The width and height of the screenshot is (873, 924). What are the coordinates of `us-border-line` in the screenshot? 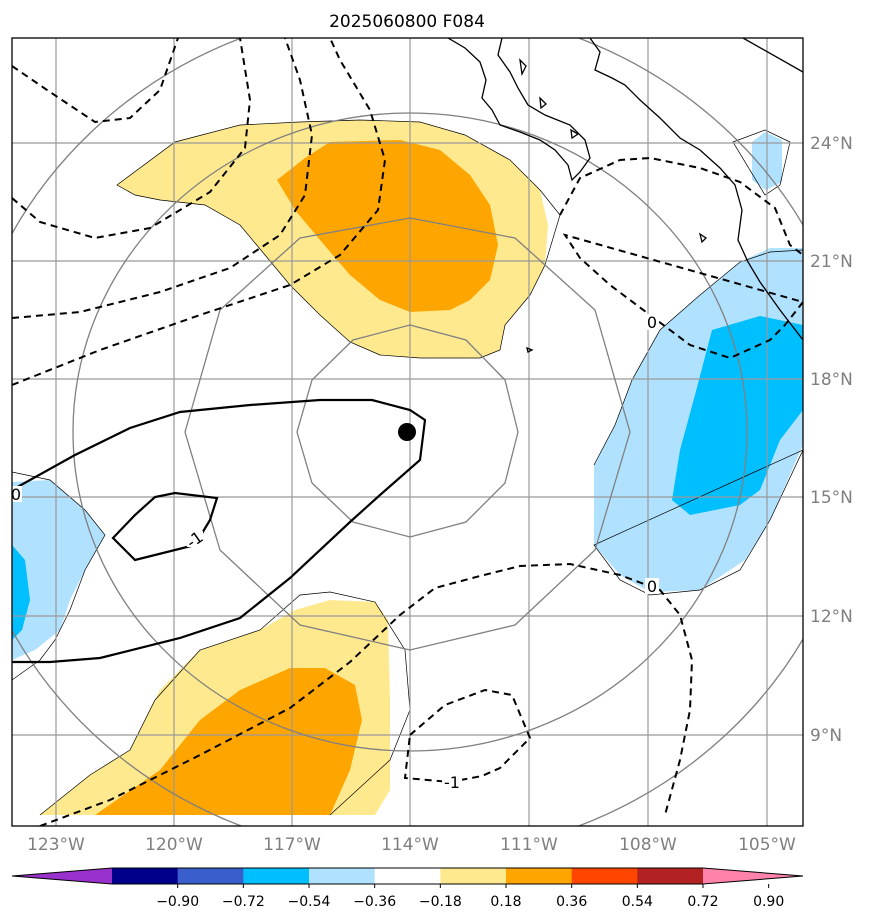 It's located at (772, 55).